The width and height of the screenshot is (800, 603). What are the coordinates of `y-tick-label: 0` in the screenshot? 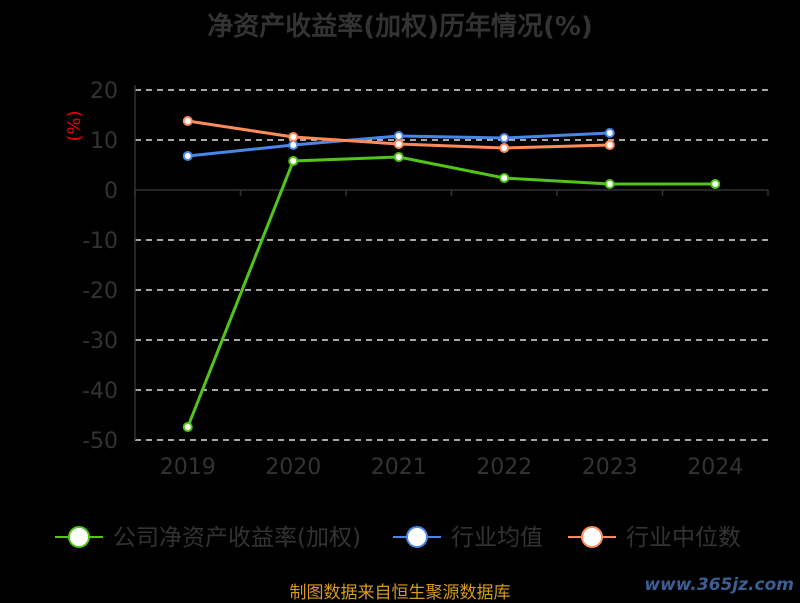 It's located at (111, 191).